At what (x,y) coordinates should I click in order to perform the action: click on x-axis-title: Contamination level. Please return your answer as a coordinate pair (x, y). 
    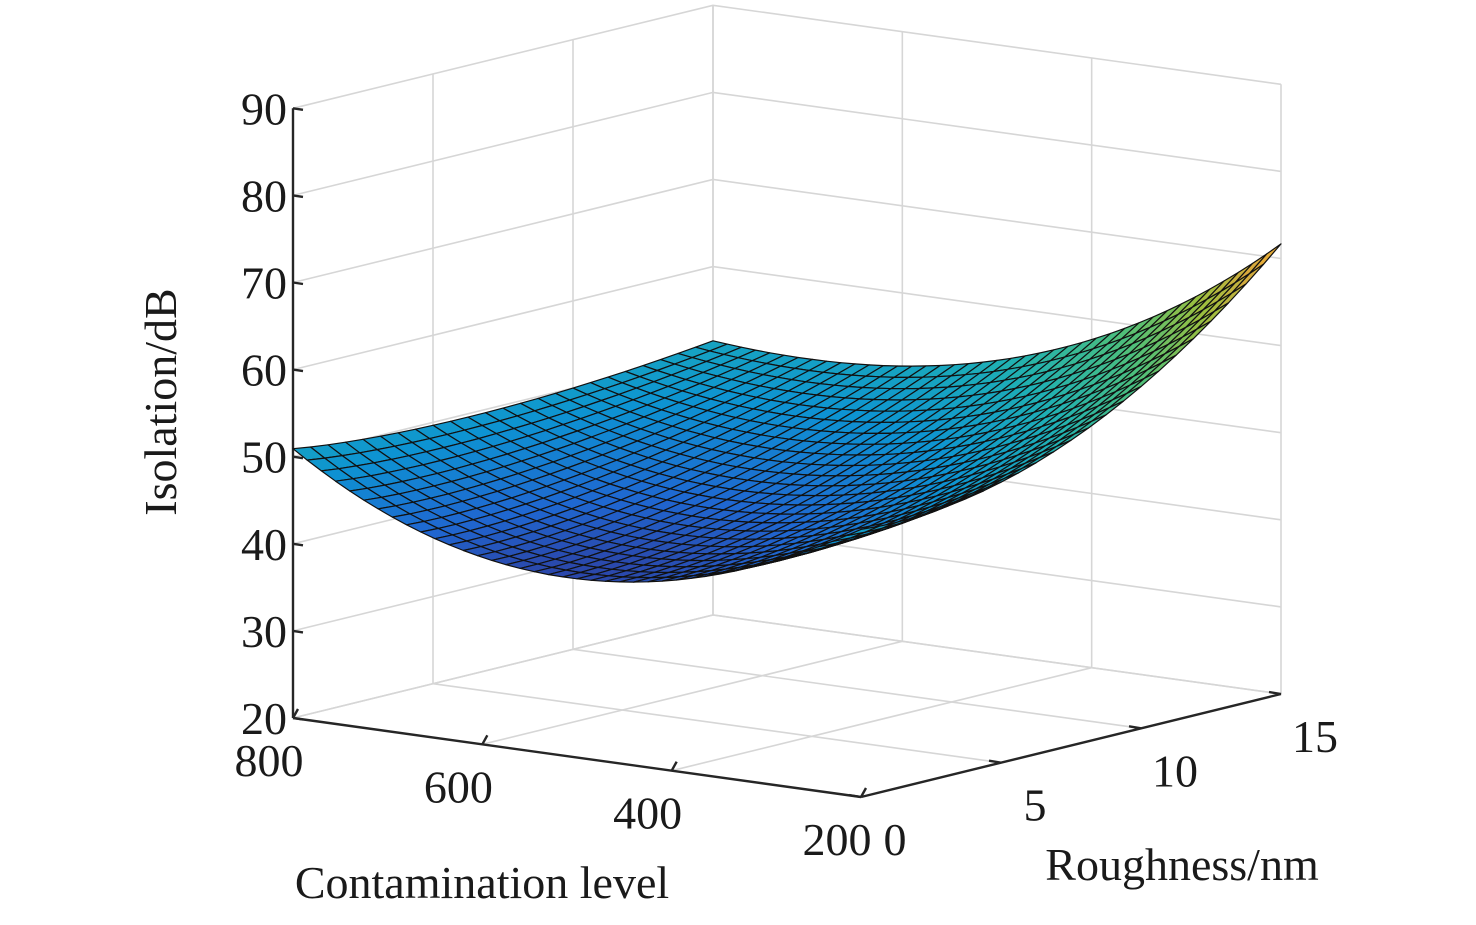
    Looking at the image, I should click on (482, 882).